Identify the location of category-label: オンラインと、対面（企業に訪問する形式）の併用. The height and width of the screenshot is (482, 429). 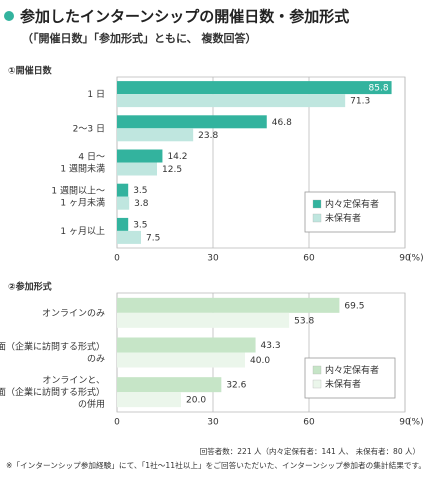
(52, 392).